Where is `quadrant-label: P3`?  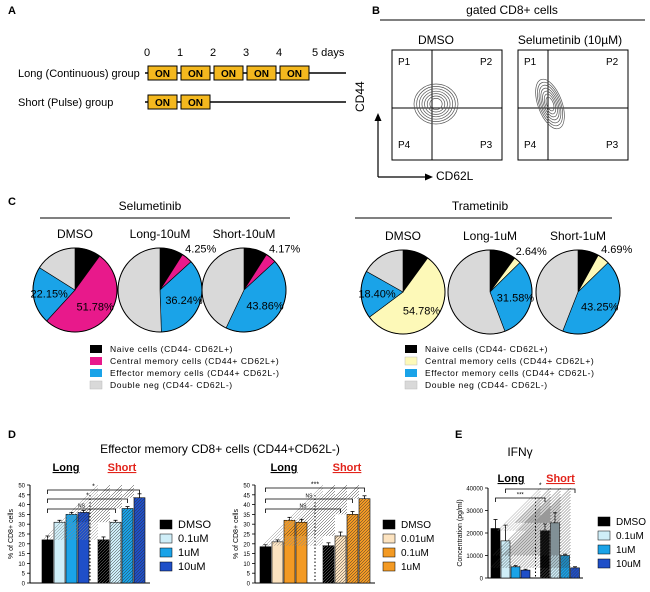
quadrant-label: P3 is located at coordinates (612, 145).